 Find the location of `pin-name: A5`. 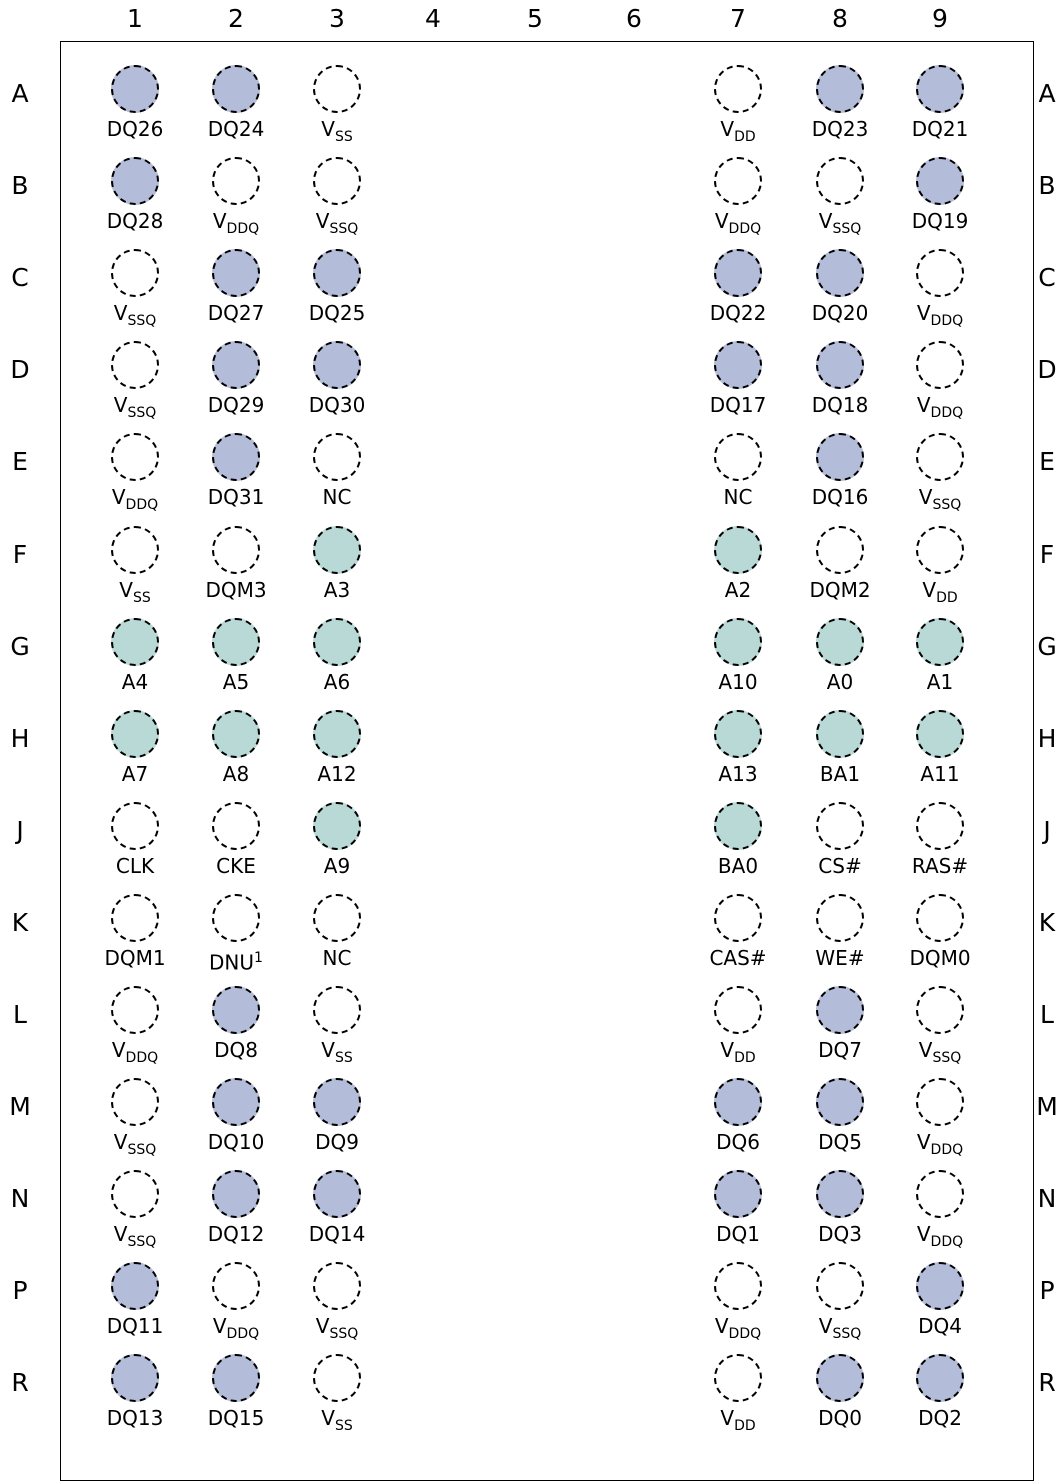

pin-name: A5 is located at coordinates (236, 681).